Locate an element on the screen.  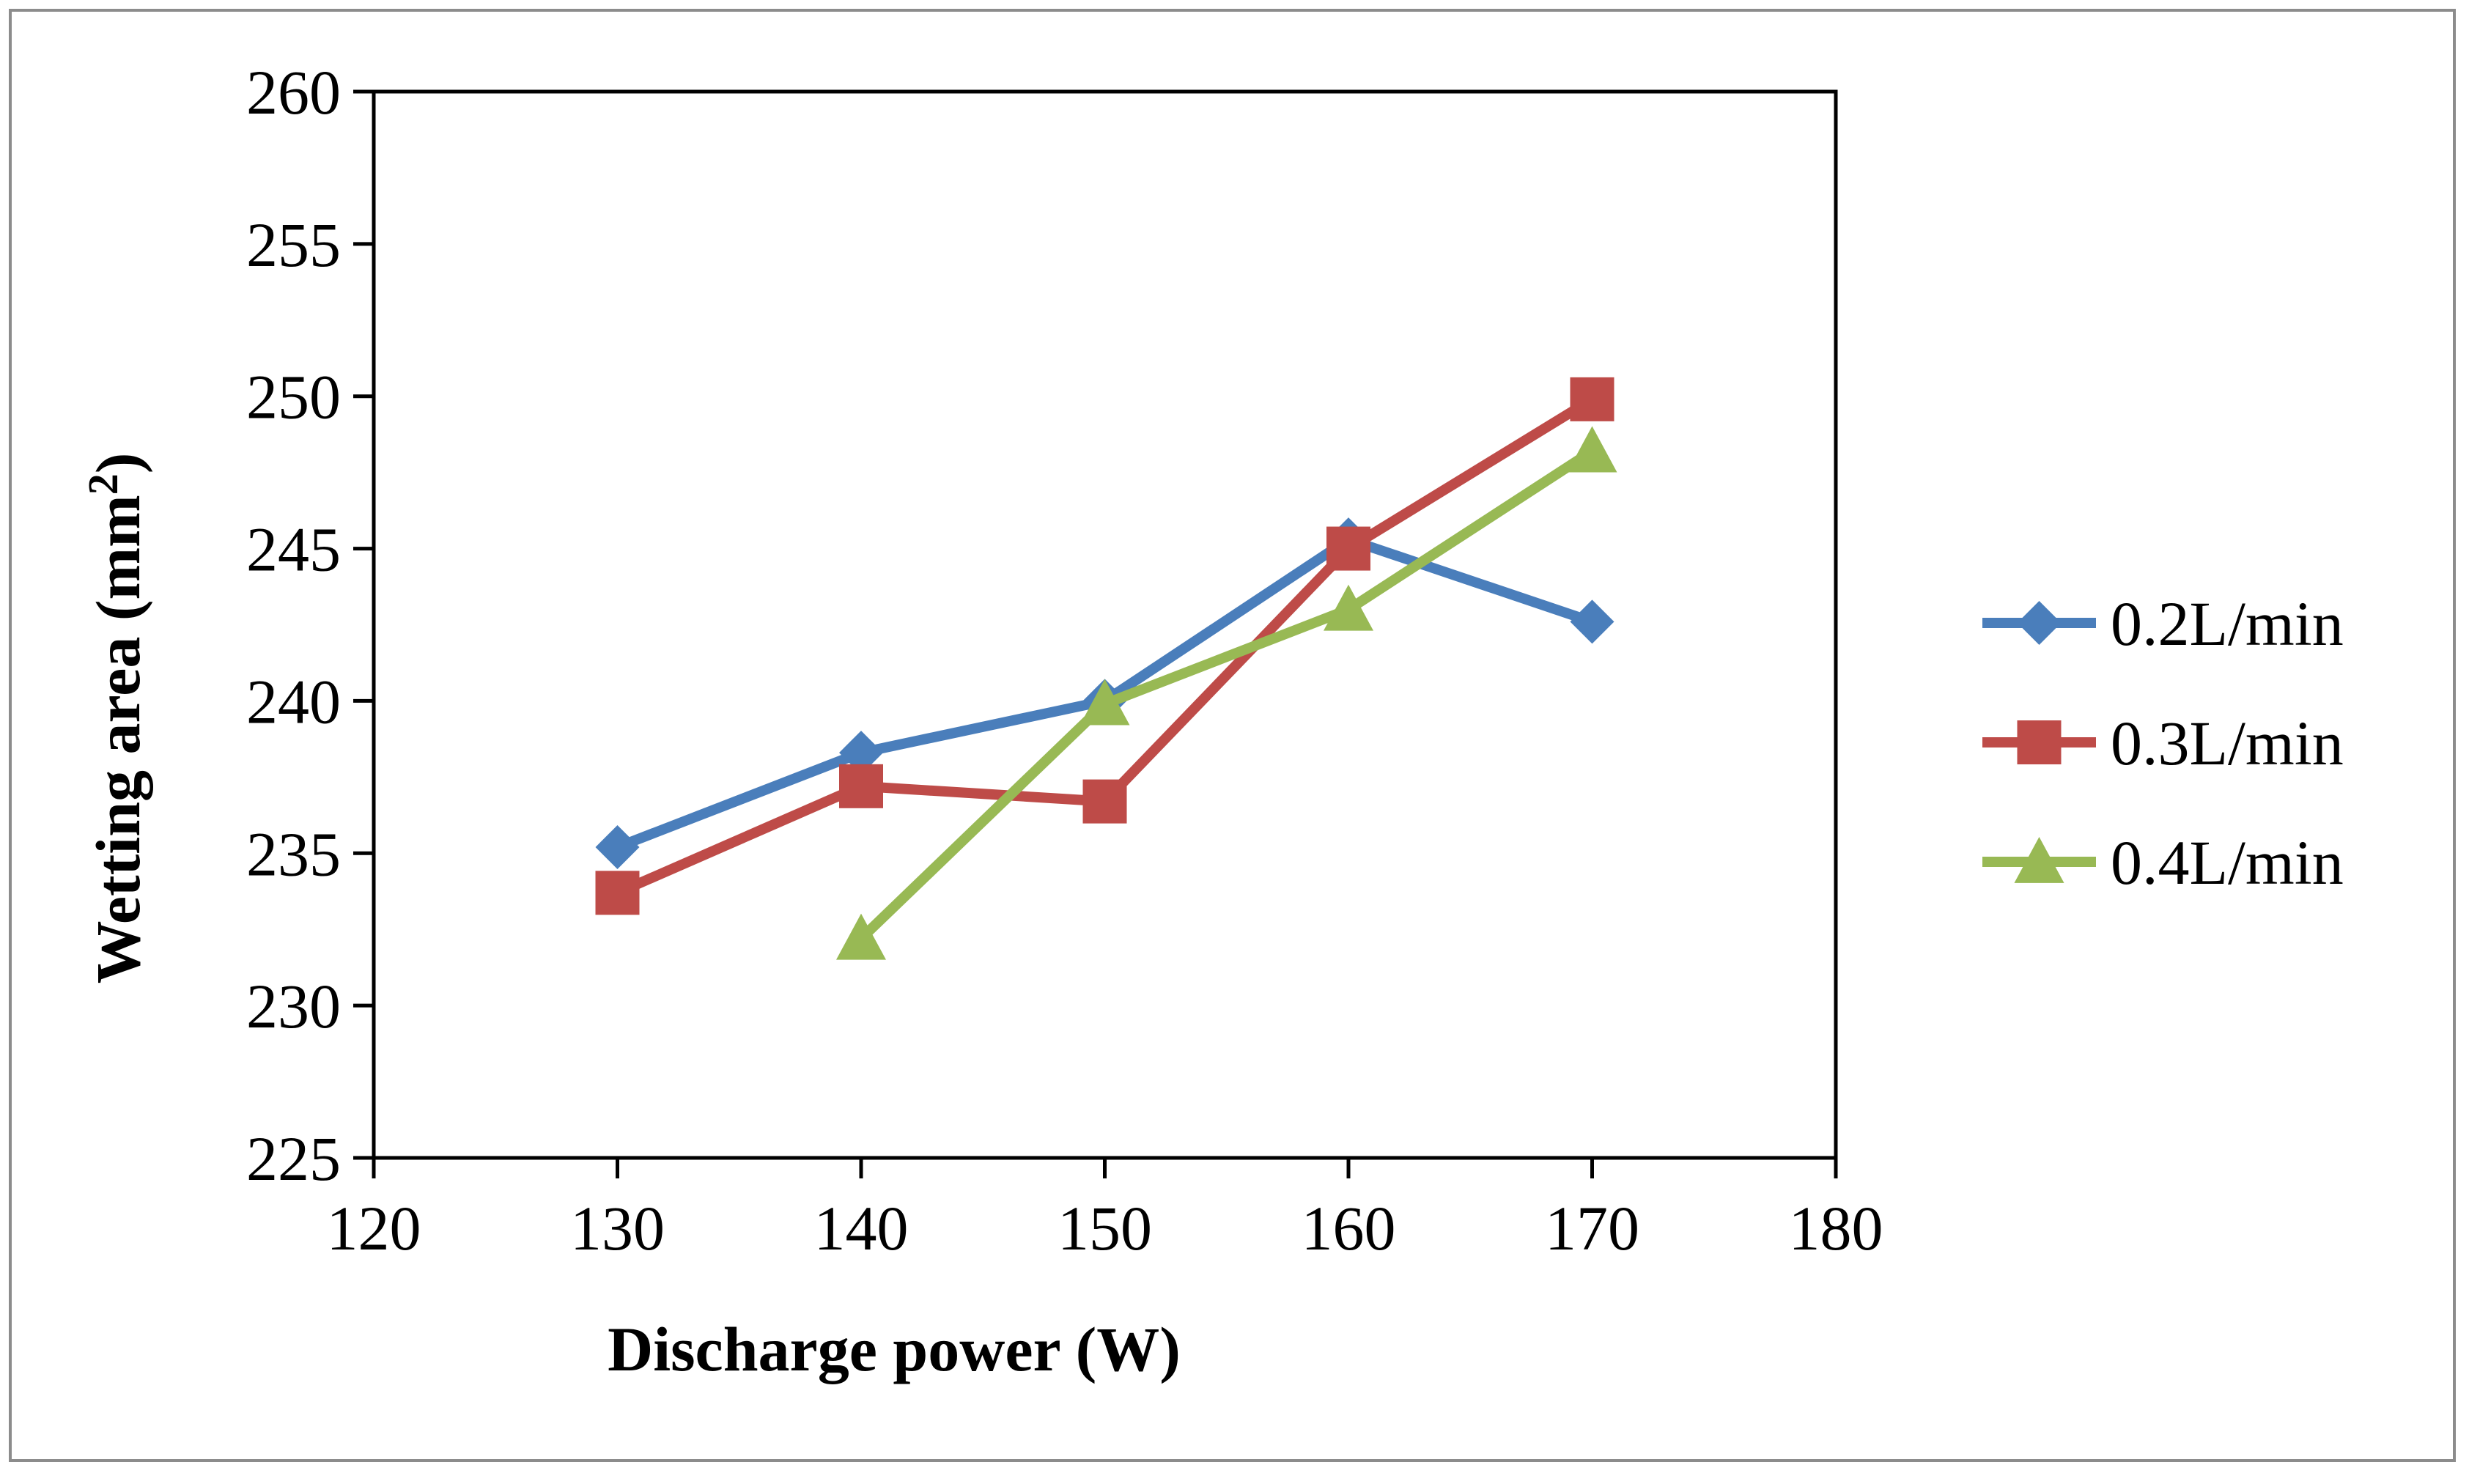
y-tick-label: 235 is located at coordinates (293, 854).